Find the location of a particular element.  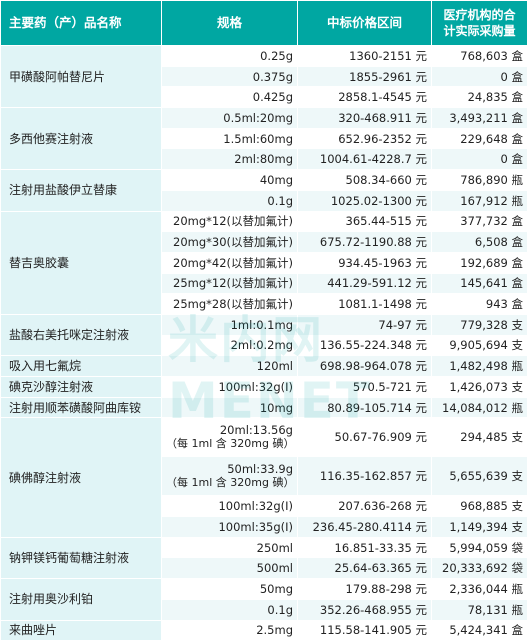

product-name-cell: 吸入用七氟烷 is located at coordinates (81, 366).